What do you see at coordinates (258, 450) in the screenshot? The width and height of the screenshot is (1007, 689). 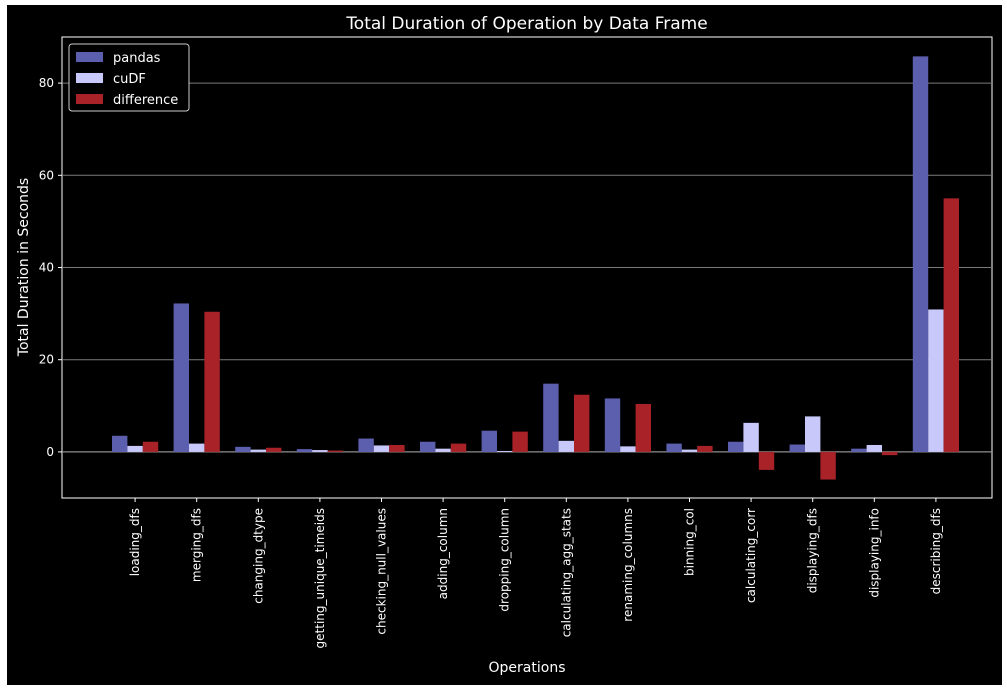 I see `bar-cudf-changing-dtype` at bounding box center [258, 450].